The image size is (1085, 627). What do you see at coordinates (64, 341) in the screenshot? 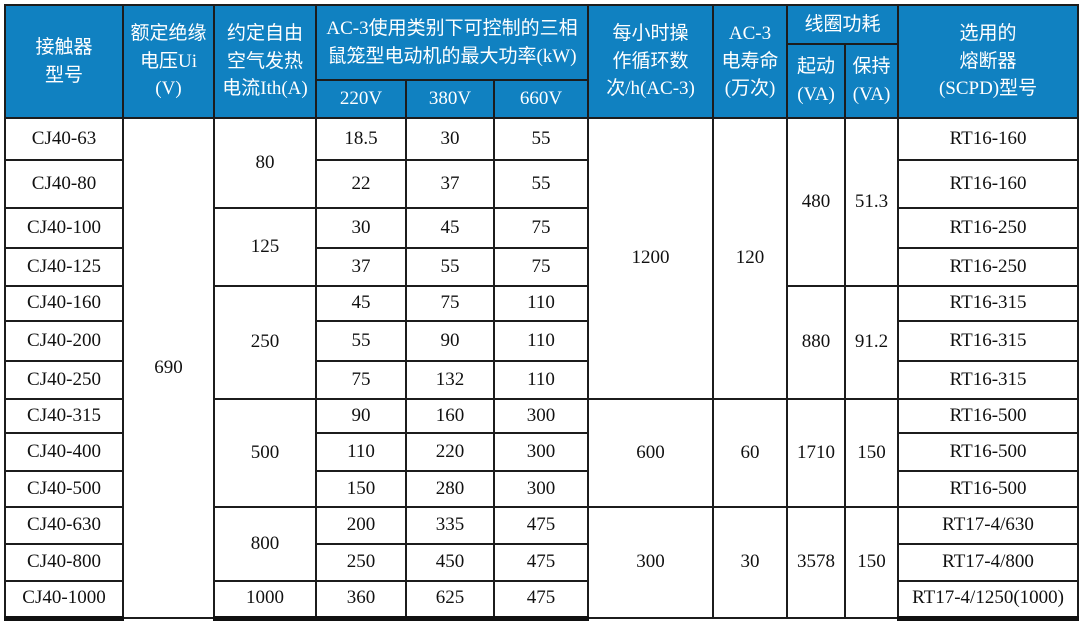
I see `cell-model: CJ40-200` at bounding box center [64, 341].